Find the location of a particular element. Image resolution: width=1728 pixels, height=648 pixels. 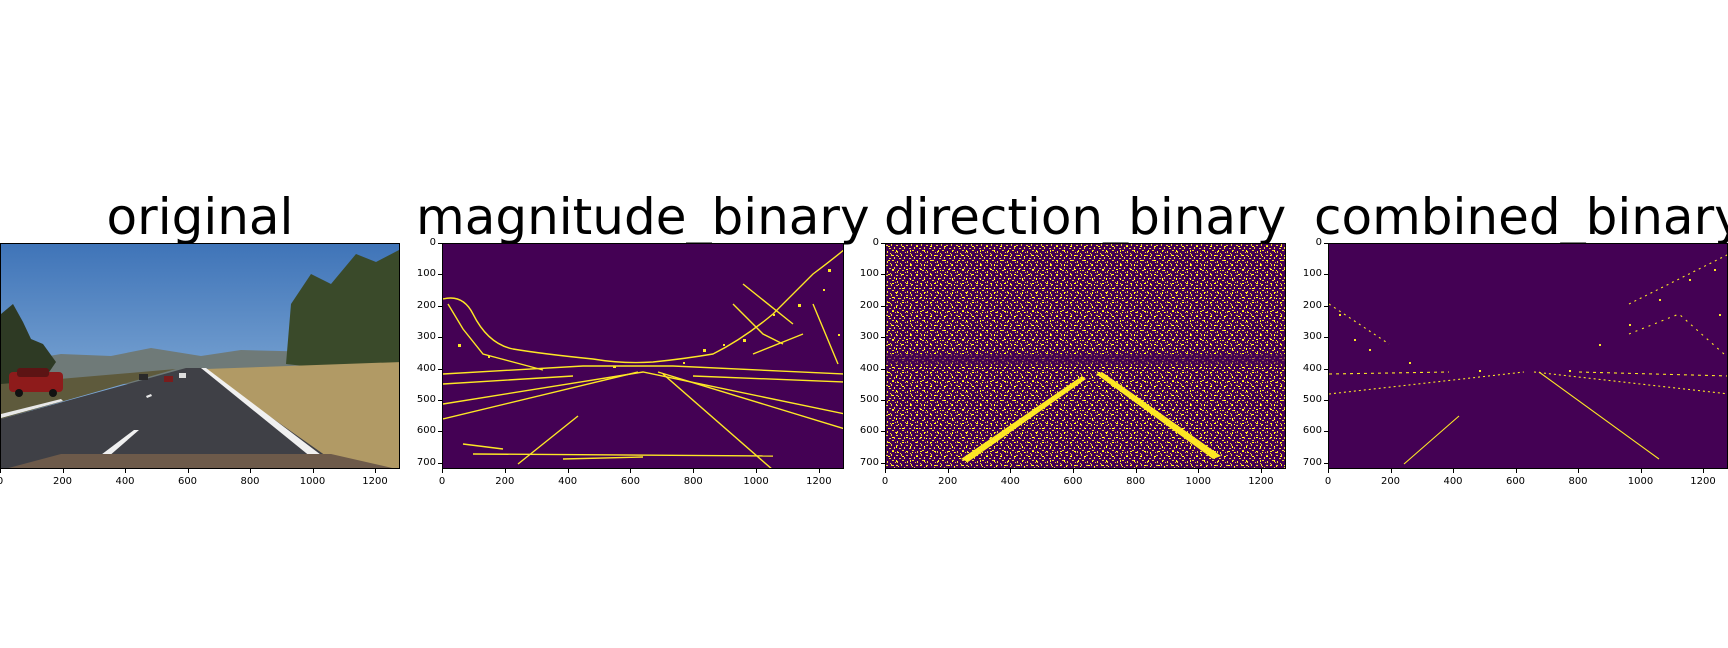

combined-binary-image is located at coordinates (1528, 356).